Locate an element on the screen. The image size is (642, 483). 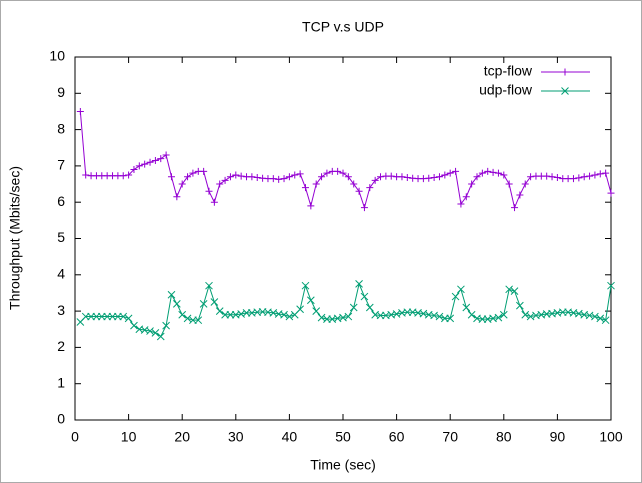
x-tick-label: 30 is located at coordinates (236, 437).